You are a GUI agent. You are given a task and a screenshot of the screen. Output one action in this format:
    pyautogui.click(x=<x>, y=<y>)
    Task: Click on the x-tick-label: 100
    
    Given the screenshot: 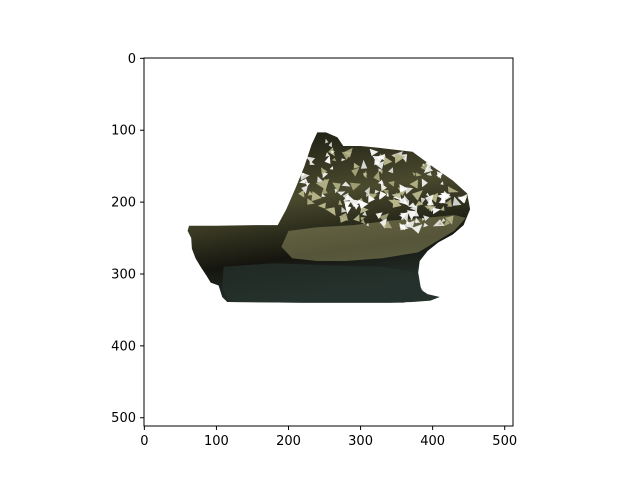 What is the action you would take?
    pyautogui.click(x=216, y=441)
    